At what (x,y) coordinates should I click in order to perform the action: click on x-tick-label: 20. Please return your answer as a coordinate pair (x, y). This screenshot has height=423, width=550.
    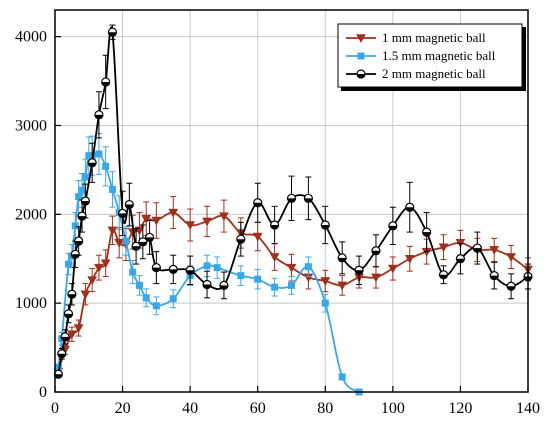
    Looking at the image, I should click on (123, 408).